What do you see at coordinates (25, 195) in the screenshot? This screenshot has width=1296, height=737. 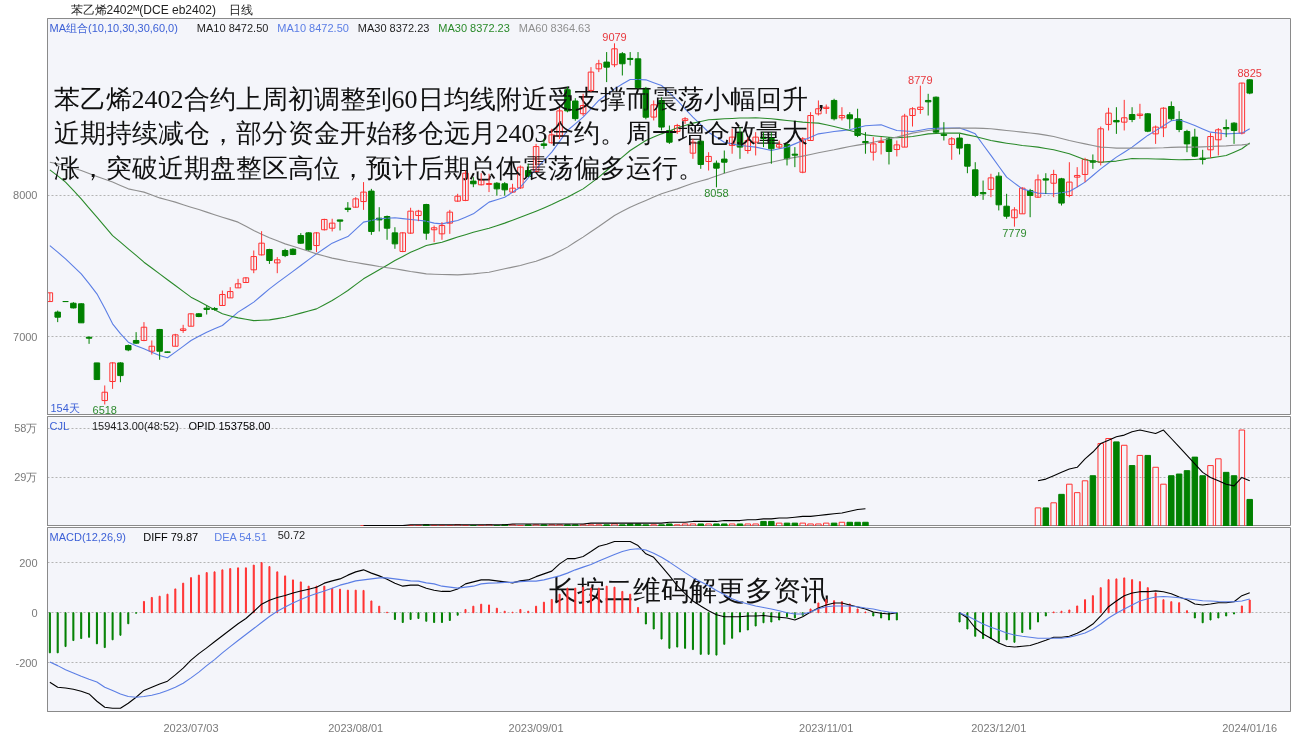 I see `y-tick-label: 8000` at bounding box center [25, 195].